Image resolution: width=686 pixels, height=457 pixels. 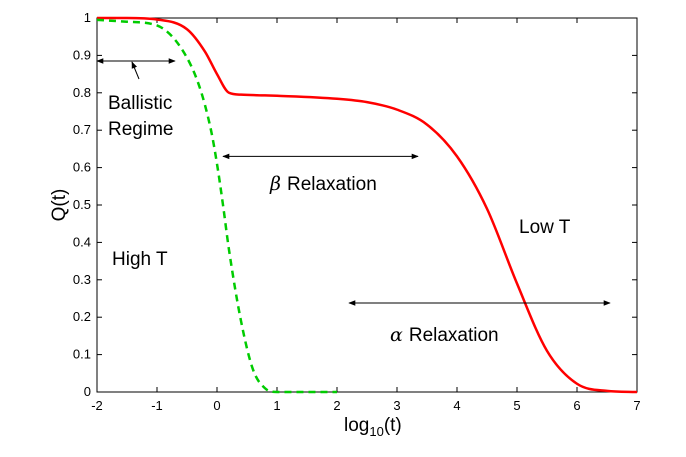 What do you see at coordinates (376, 431) in the screenshot?
I see `x-axis-label-subscript: 10` at bounding box center [376, 431].